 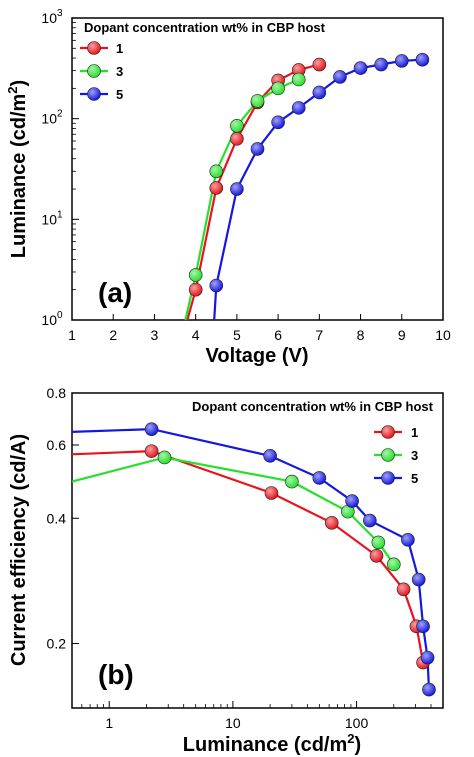 I want to click on x-tick-label: 100, so click(x=357, y=723).